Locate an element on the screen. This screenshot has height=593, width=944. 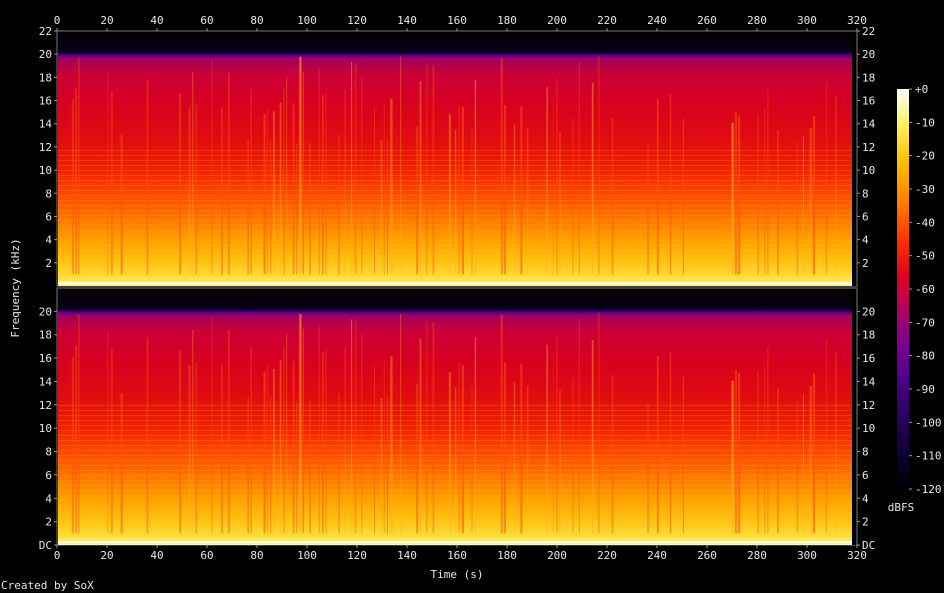
dc-energy-line is located at coordinates (455, 541).